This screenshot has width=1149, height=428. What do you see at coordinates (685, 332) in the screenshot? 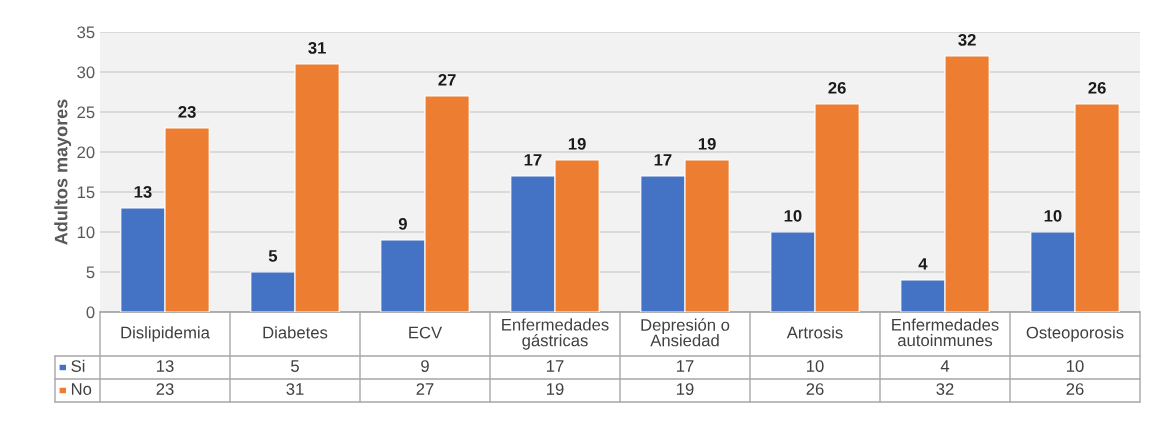
I see `x-tick-label: Depresión o Ansiedad` at bounding box center [685, 332].